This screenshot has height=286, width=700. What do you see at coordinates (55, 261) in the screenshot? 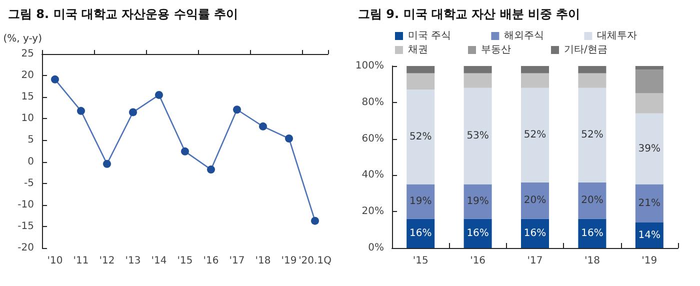
I see `x-tick-label: '10` at bounding box center [55, 261].